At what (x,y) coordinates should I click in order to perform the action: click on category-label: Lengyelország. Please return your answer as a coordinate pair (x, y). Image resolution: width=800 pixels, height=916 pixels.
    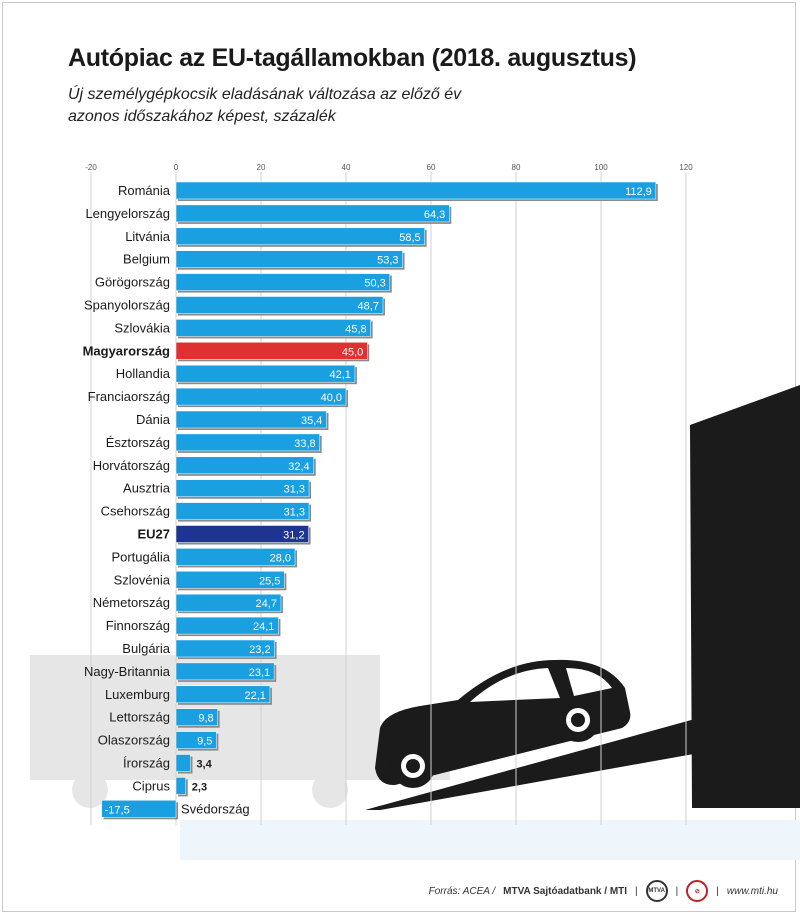
    Looking at the image, I should click on (127, 213).